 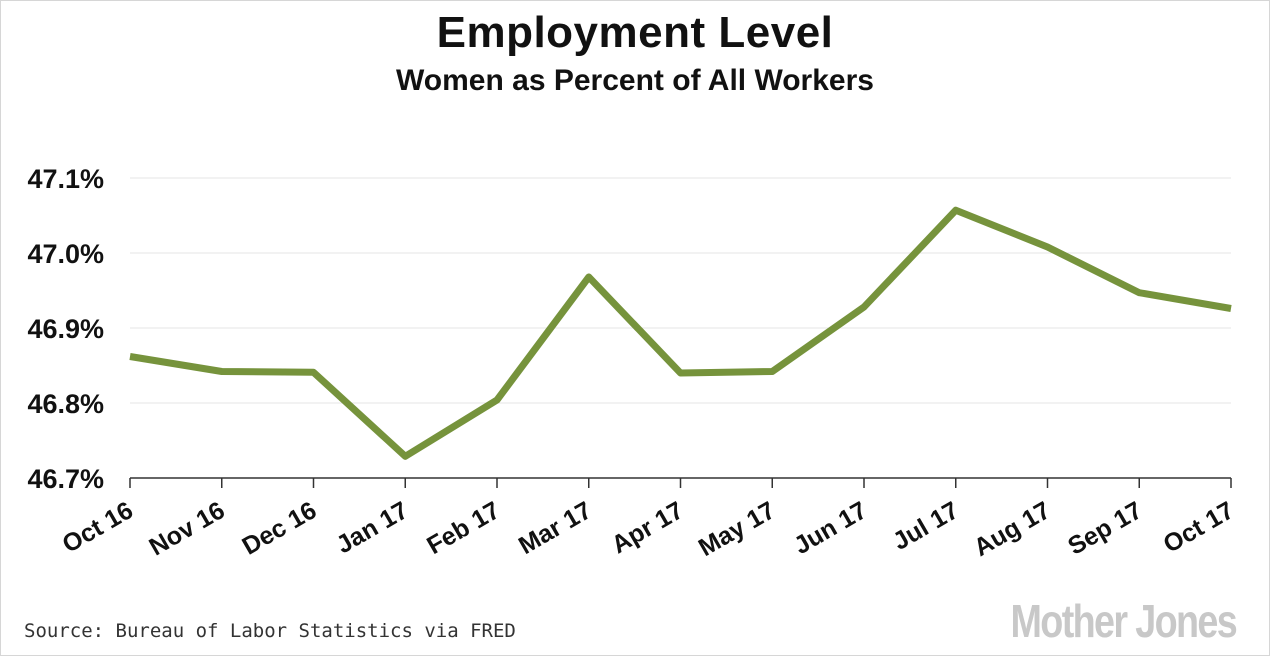 I want to click on y-tick-label: 46.9%, so click(x=65, y=329).